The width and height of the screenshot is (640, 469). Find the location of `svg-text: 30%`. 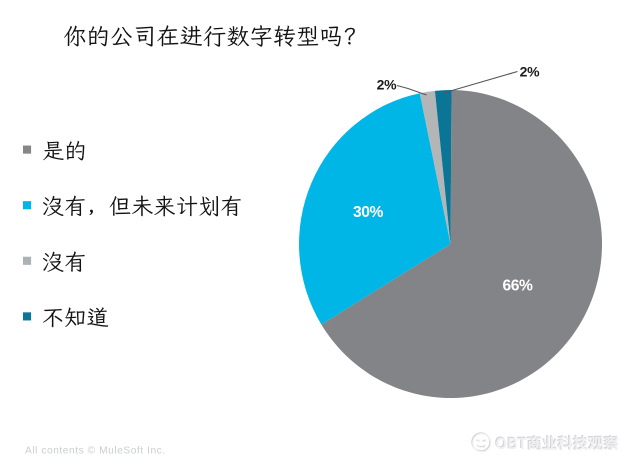

svg-text: 30% is located at coordinates (368, 212).